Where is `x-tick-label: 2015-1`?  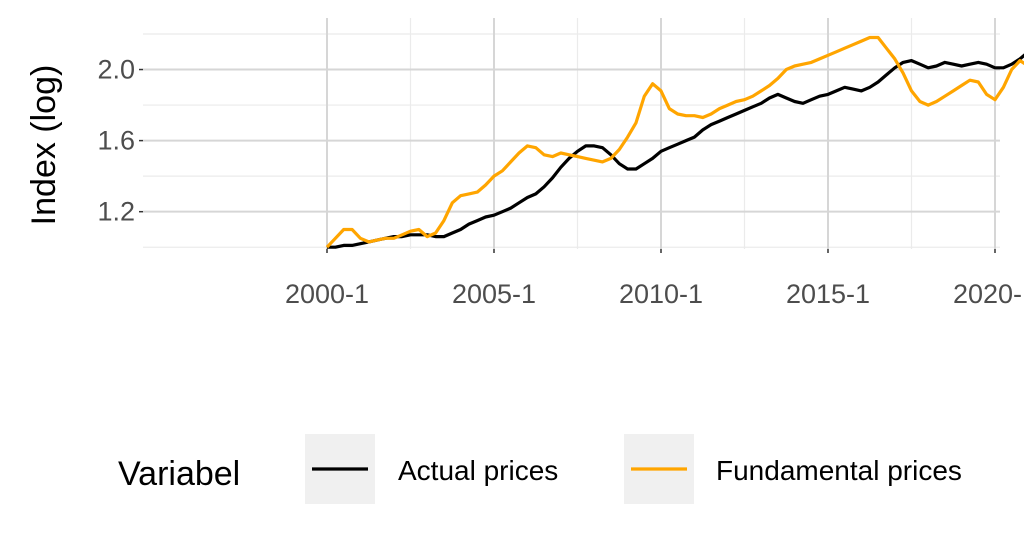 x-tick-label: 2015-1 is located at coordinates (828, 294).